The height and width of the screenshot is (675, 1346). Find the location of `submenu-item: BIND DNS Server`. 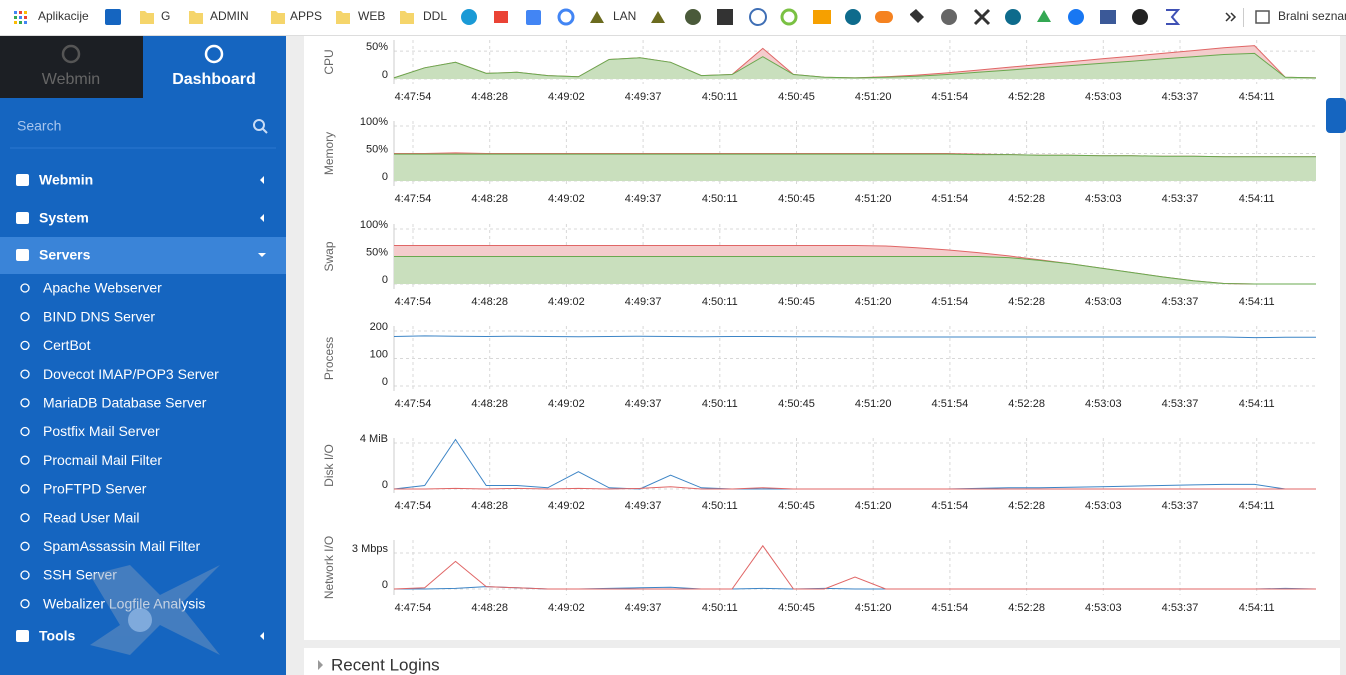

submenu-item: BIND DNS Server is located at coordinates (99, 316).